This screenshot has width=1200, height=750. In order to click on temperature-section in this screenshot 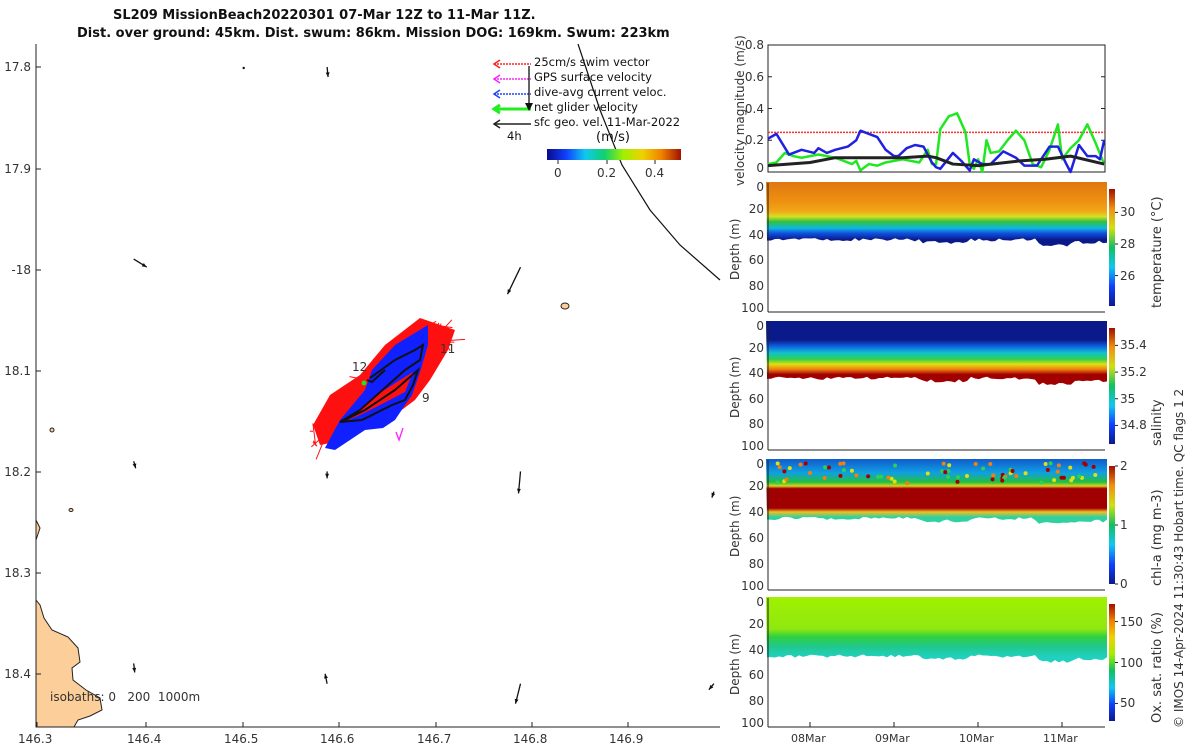, I will do `click(936, 214)`.